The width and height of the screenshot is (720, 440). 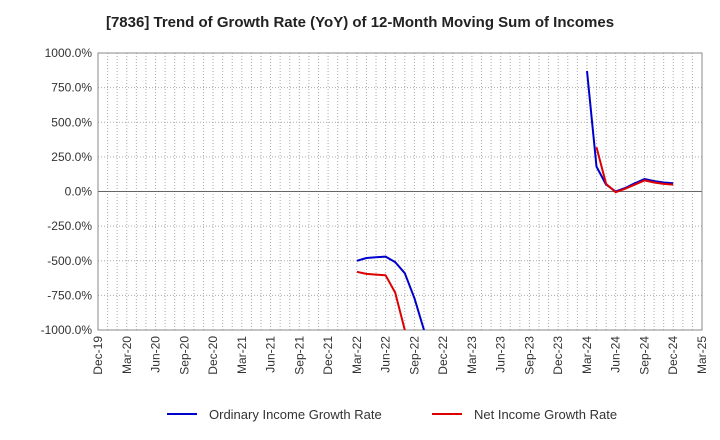 What do you see at coordinates (443, 355) in the screenshot?
I see `x-tick-label: Dec-22` at bounding box center [443, 355].